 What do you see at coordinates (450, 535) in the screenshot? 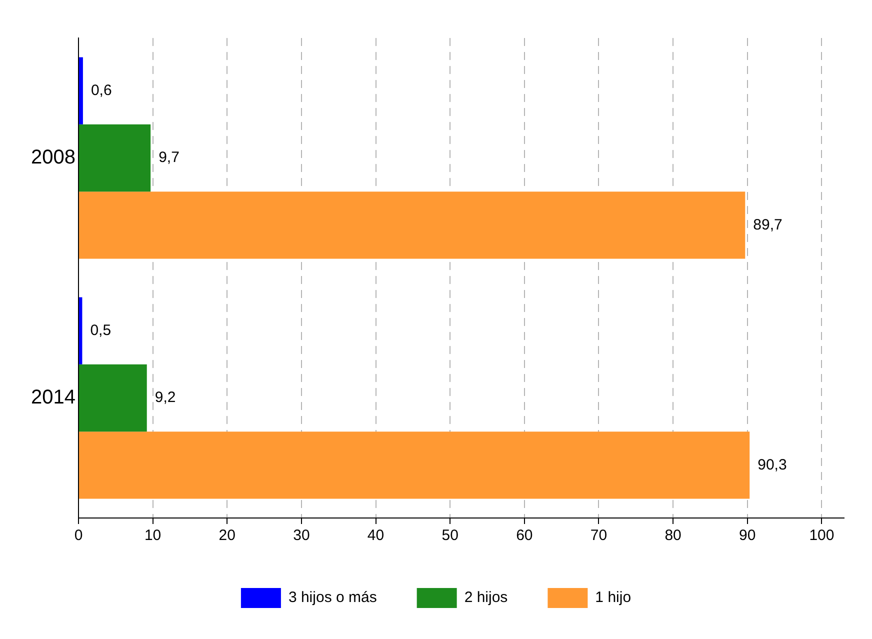
I see `x-tick-label: 50` at bounding box center [450, 535].